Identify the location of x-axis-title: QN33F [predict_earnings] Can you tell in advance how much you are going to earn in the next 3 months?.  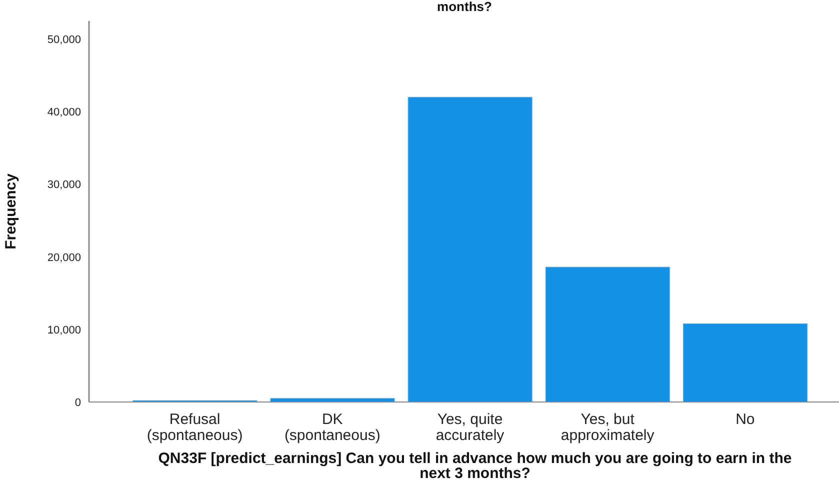
(475, 466).